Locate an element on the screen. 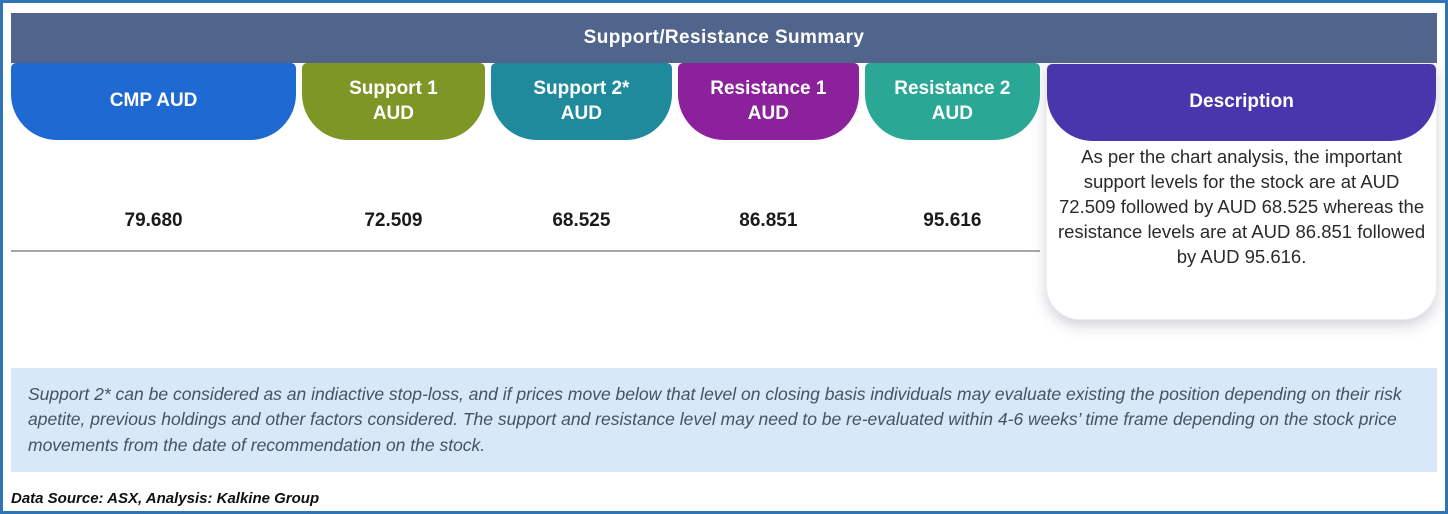 This screenshot has width=1448, height=514. column-header-support-2: Support 2* AUD is located at coordinates (581, 101).